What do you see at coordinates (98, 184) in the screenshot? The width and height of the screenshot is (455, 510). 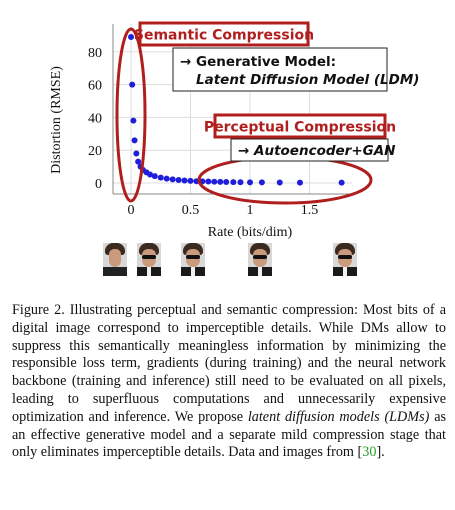 I see `y-tick-label: 0` at bounding box center [98, 184].